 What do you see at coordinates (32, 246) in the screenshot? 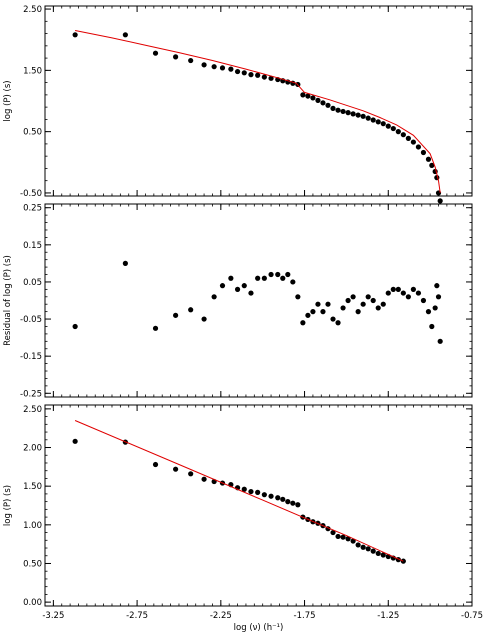
I see `y-tick-label: 0.15` at bounding box center [32, 246].